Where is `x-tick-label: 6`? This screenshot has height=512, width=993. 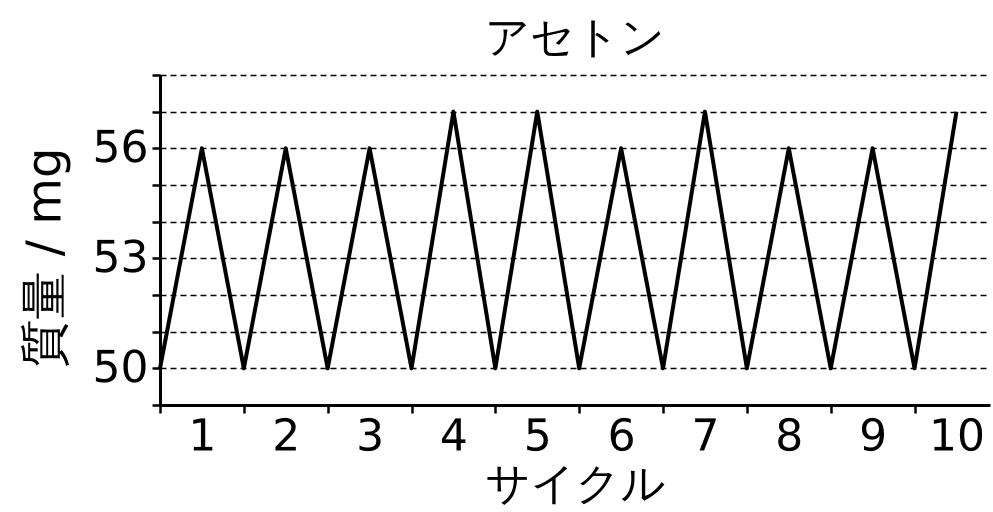 x-tick-label: 6 is located at coordinates (622, 436).